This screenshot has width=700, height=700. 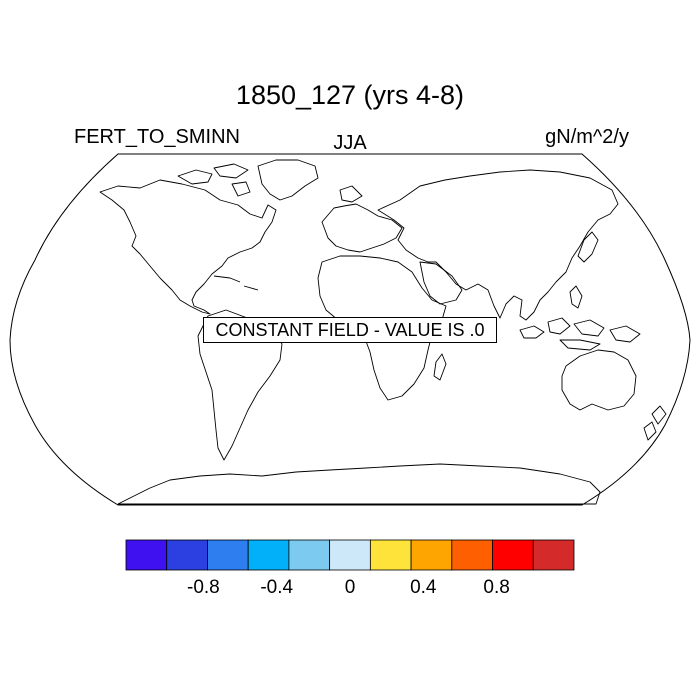 What do you see at coordinates (214, 180) in the screenshot?
I see `arctic-islands-coast` at bounding box center [214, 180].